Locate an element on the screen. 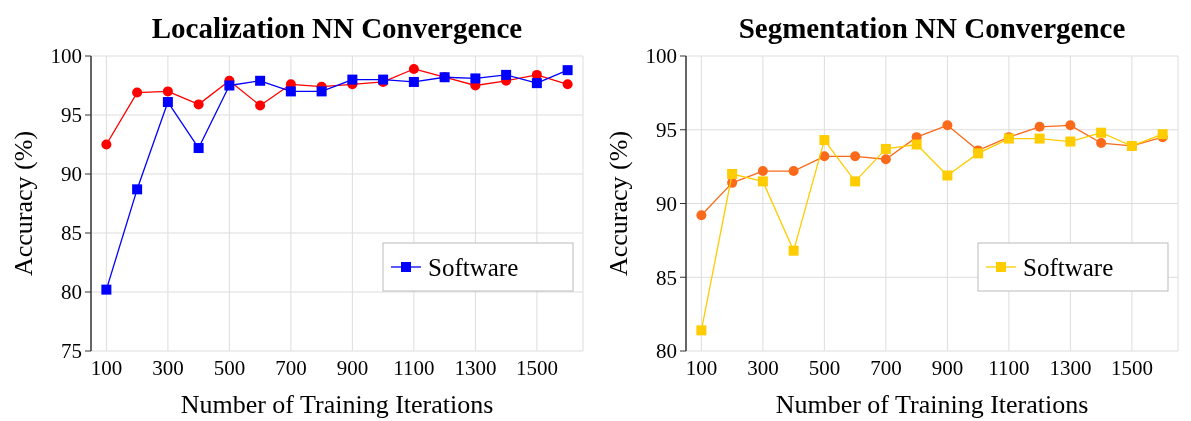 This screenshot has width=1191, height=421. chart-title: Segmentation NN Convergence is located at coordinates (932, 28).